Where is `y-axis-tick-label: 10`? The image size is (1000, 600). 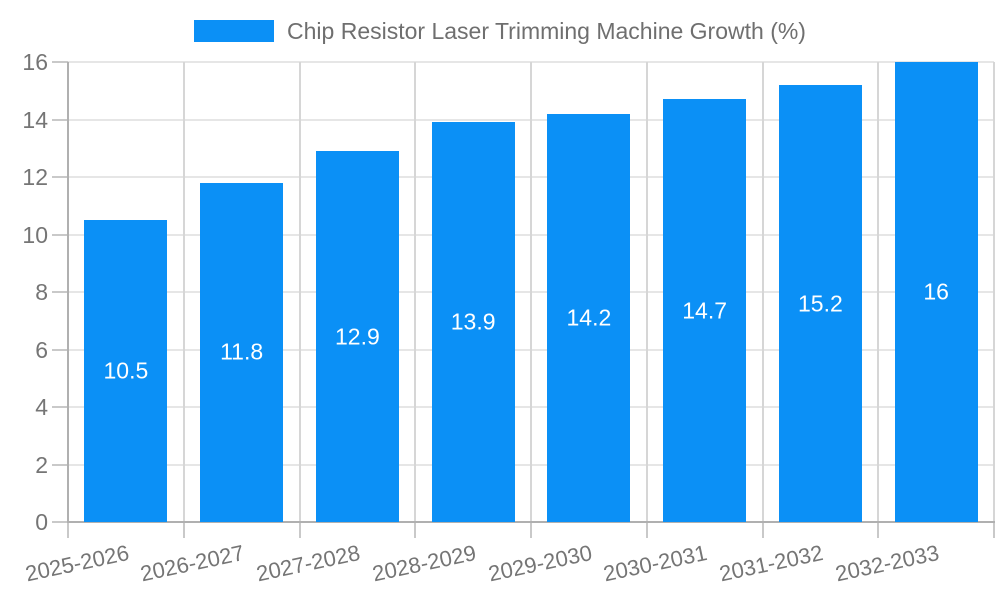 y-axis-tick-label: 10 is located at coordinates (35, 234).